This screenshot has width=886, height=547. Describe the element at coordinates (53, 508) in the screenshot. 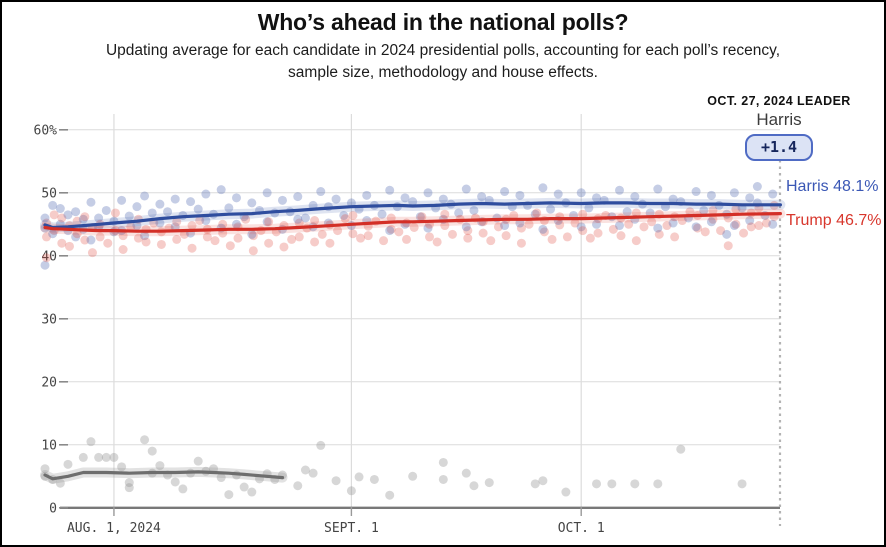

I see `y-axis-label: 0` at that location.